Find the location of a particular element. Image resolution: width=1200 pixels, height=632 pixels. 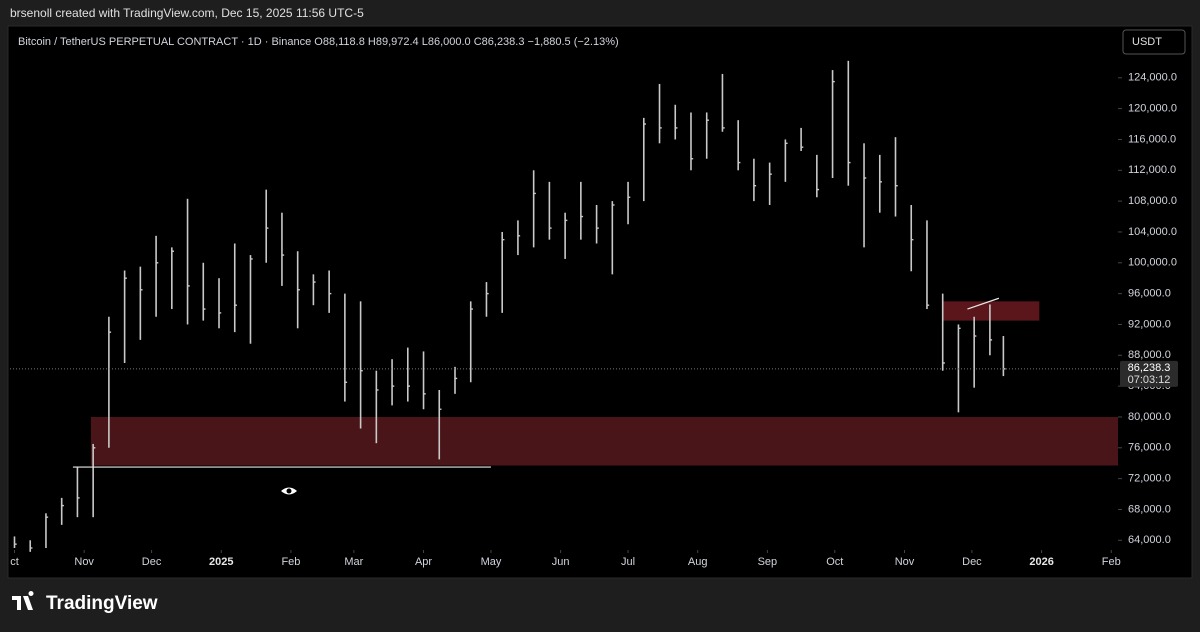

eye-icon is located at coordinates (289, 491).